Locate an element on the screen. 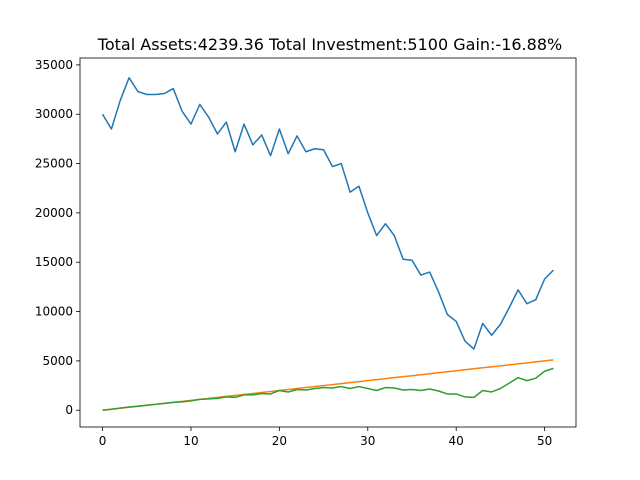 The width and height of the screenshot is (640, 480). y-tick-label: 0 is located at coordinates (69, 410).